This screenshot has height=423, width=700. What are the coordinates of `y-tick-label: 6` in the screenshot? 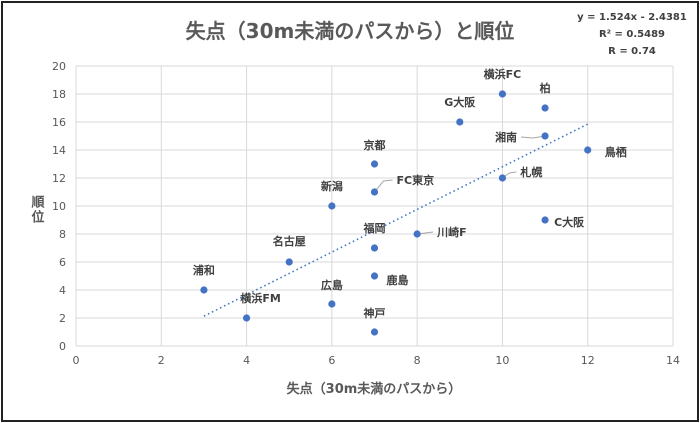 It's located at (62, 262).